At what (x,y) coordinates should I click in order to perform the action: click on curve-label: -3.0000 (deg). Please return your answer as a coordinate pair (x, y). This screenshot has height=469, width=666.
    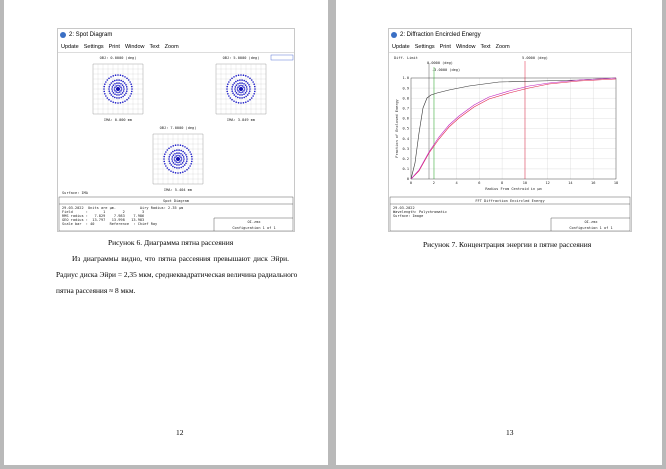
    Looking at the image, I should click on (446, 70).